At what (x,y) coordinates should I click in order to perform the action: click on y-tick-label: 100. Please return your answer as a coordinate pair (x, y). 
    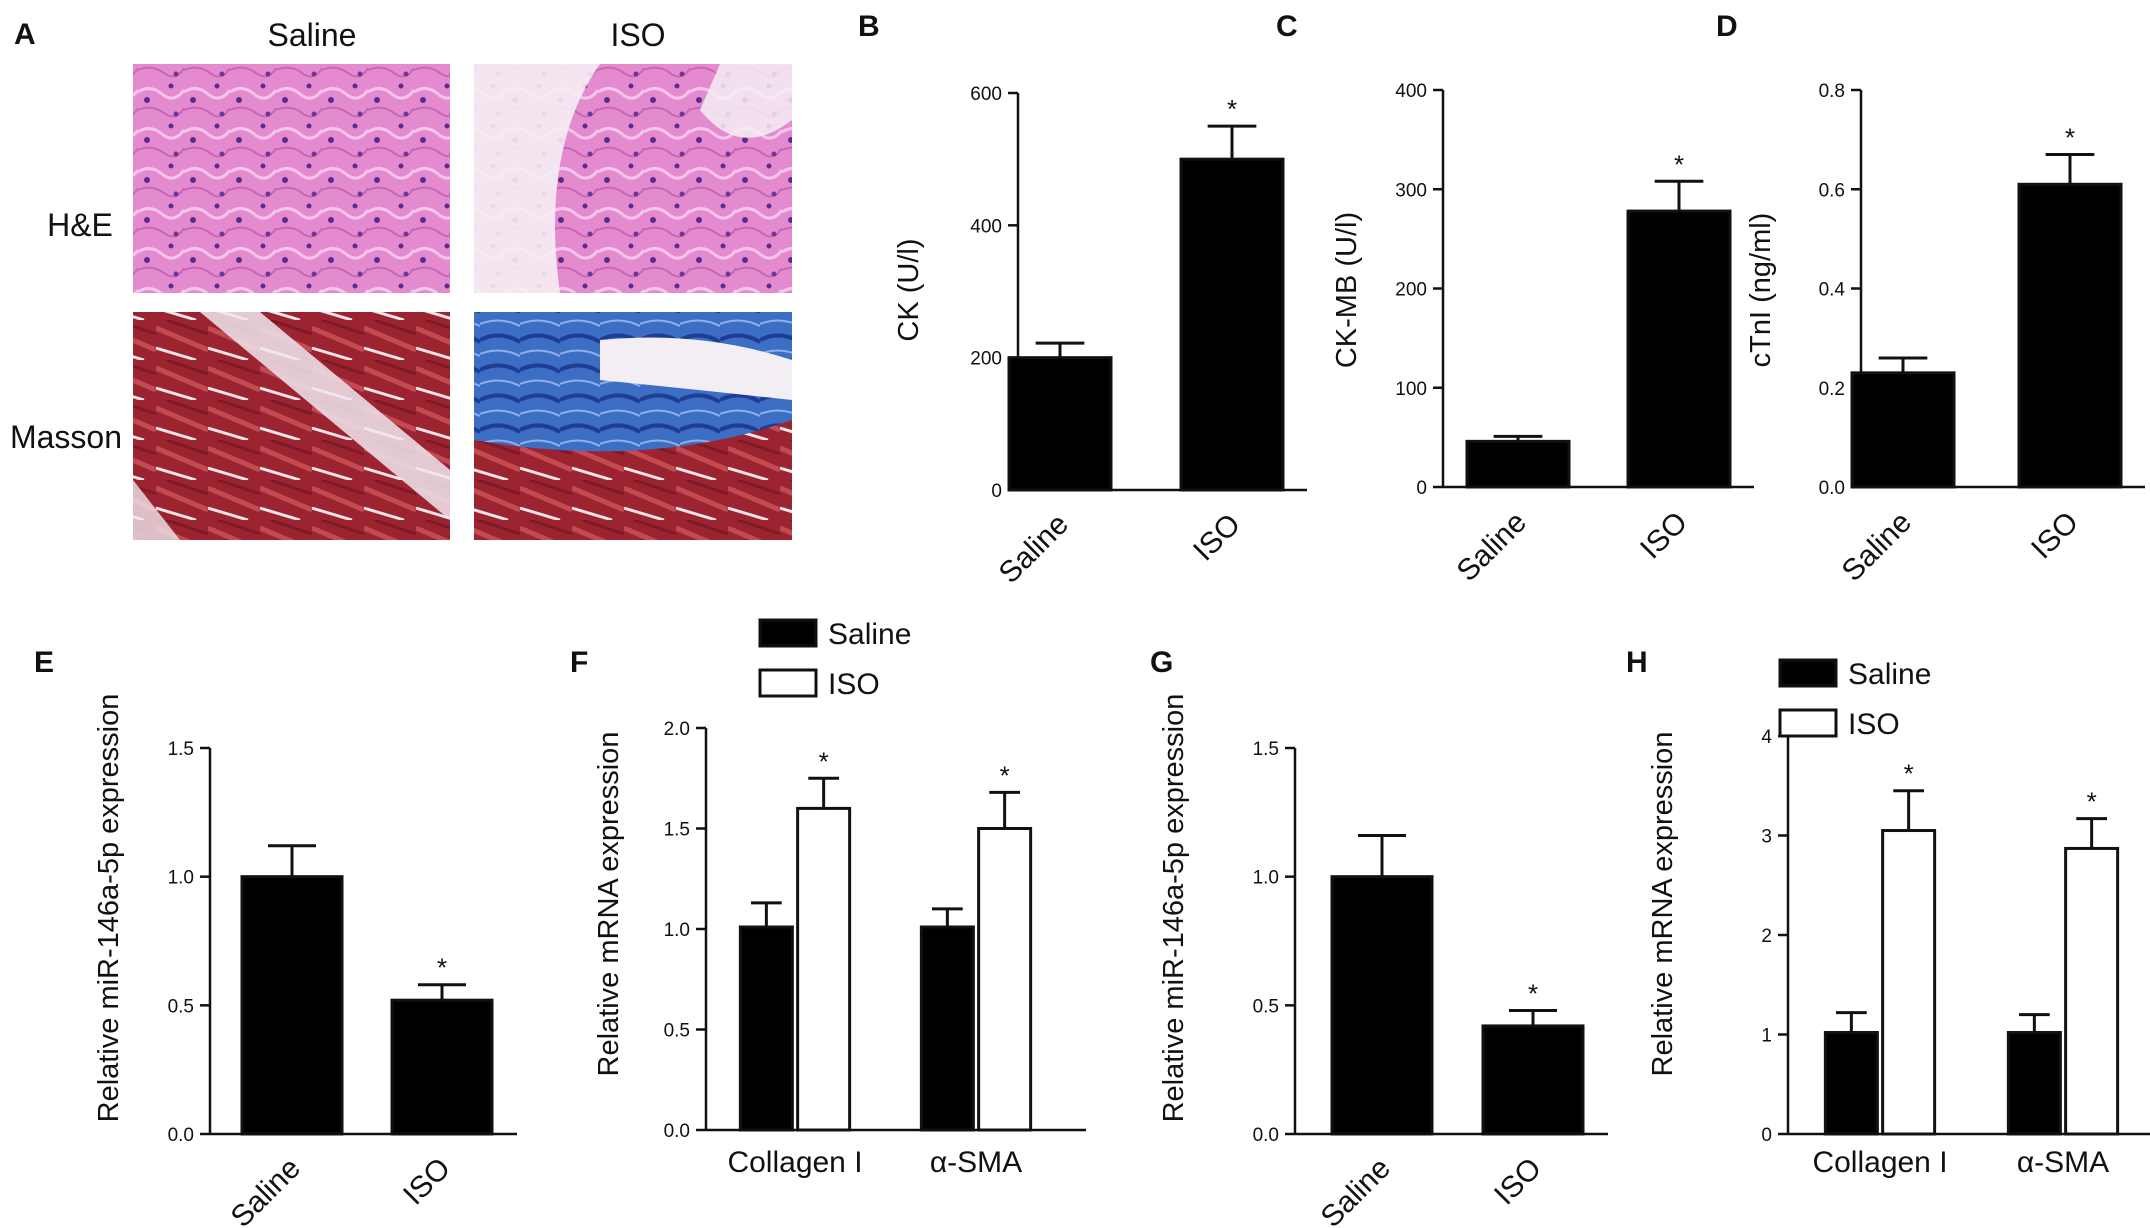
    Looking at the image, I should click on (1411, 389).